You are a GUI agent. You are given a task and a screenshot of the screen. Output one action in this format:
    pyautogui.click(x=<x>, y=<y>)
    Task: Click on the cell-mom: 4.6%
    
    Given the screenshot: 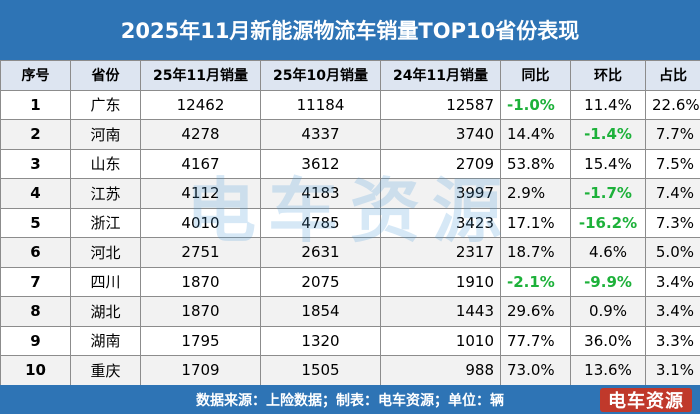 What is the action you would take?
    pyautogui.click(x=608, y=252)
    